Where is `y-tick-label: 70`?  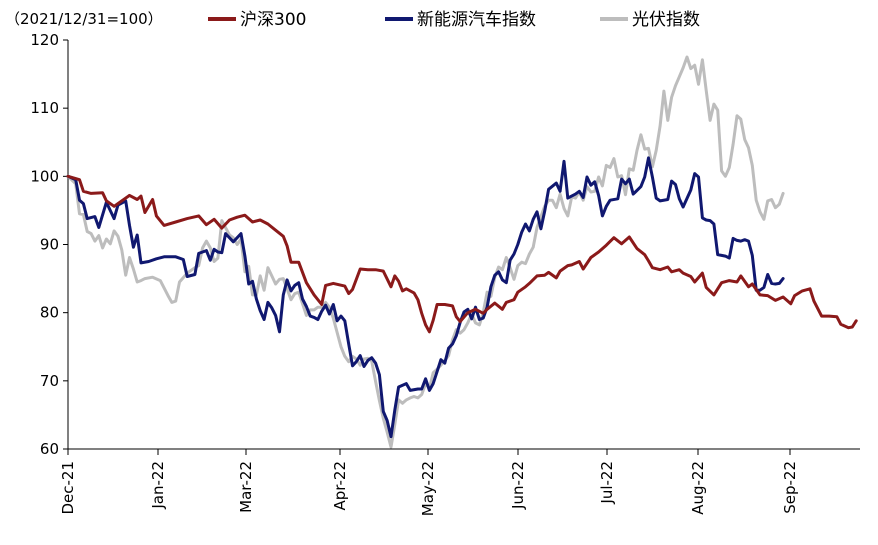
y-tick-label: 70 is located at coordinates (49, 381).